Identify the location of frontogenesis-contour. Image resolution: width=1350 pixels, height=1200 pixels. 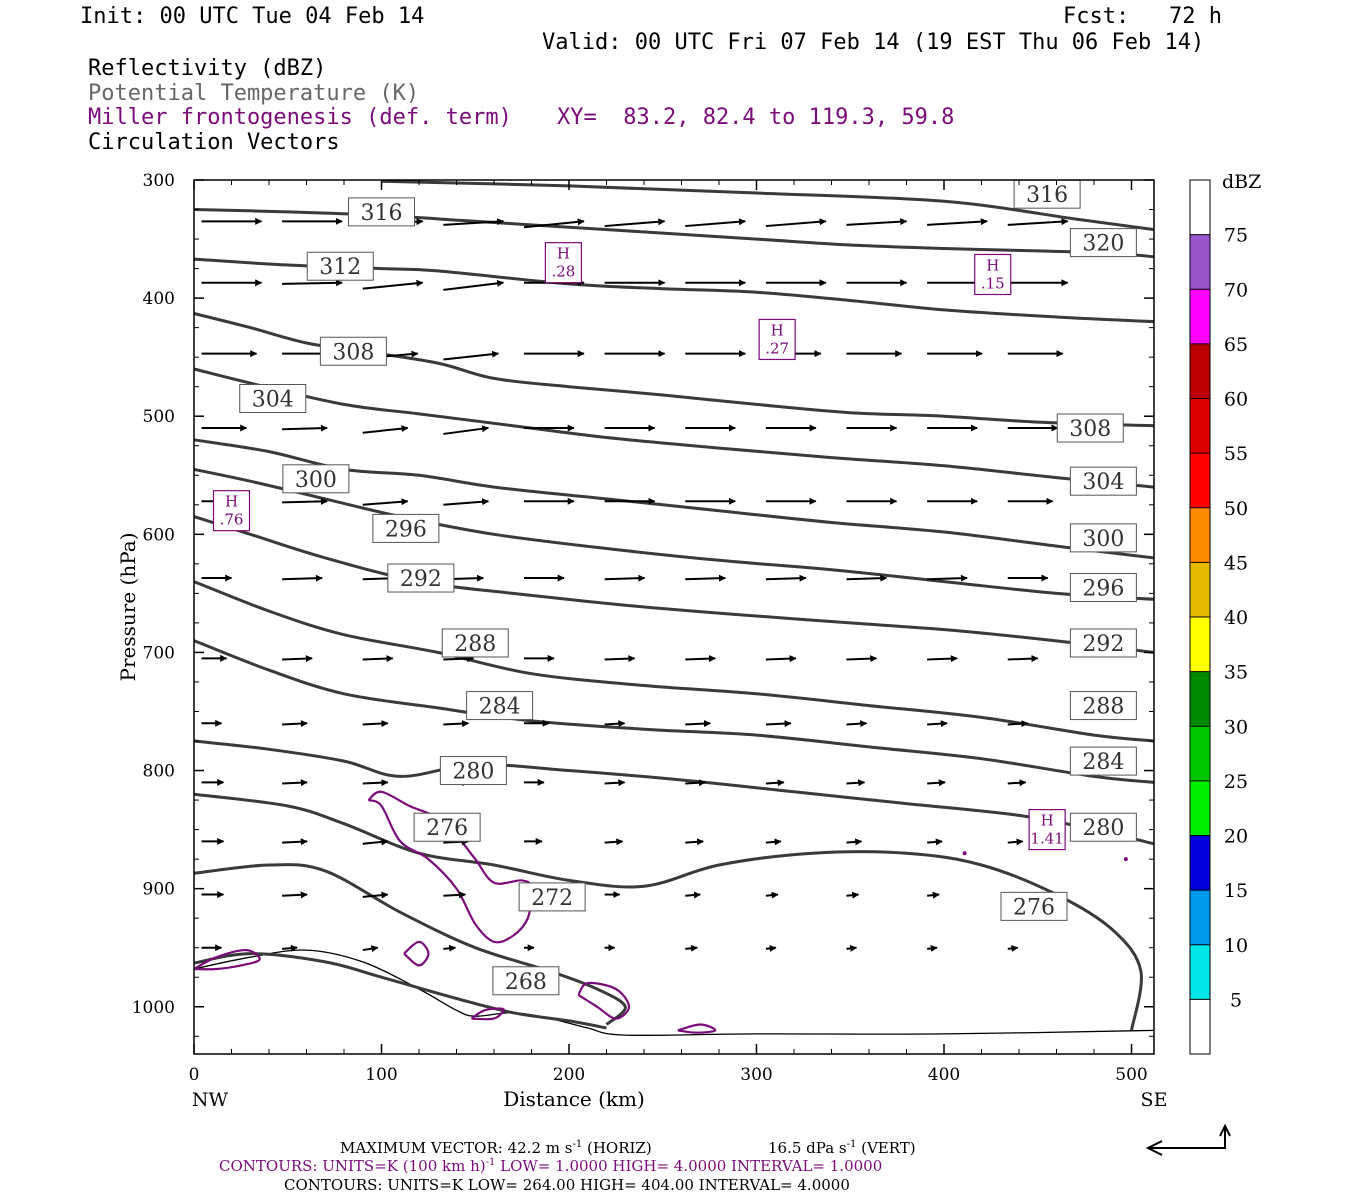
(227, 959).